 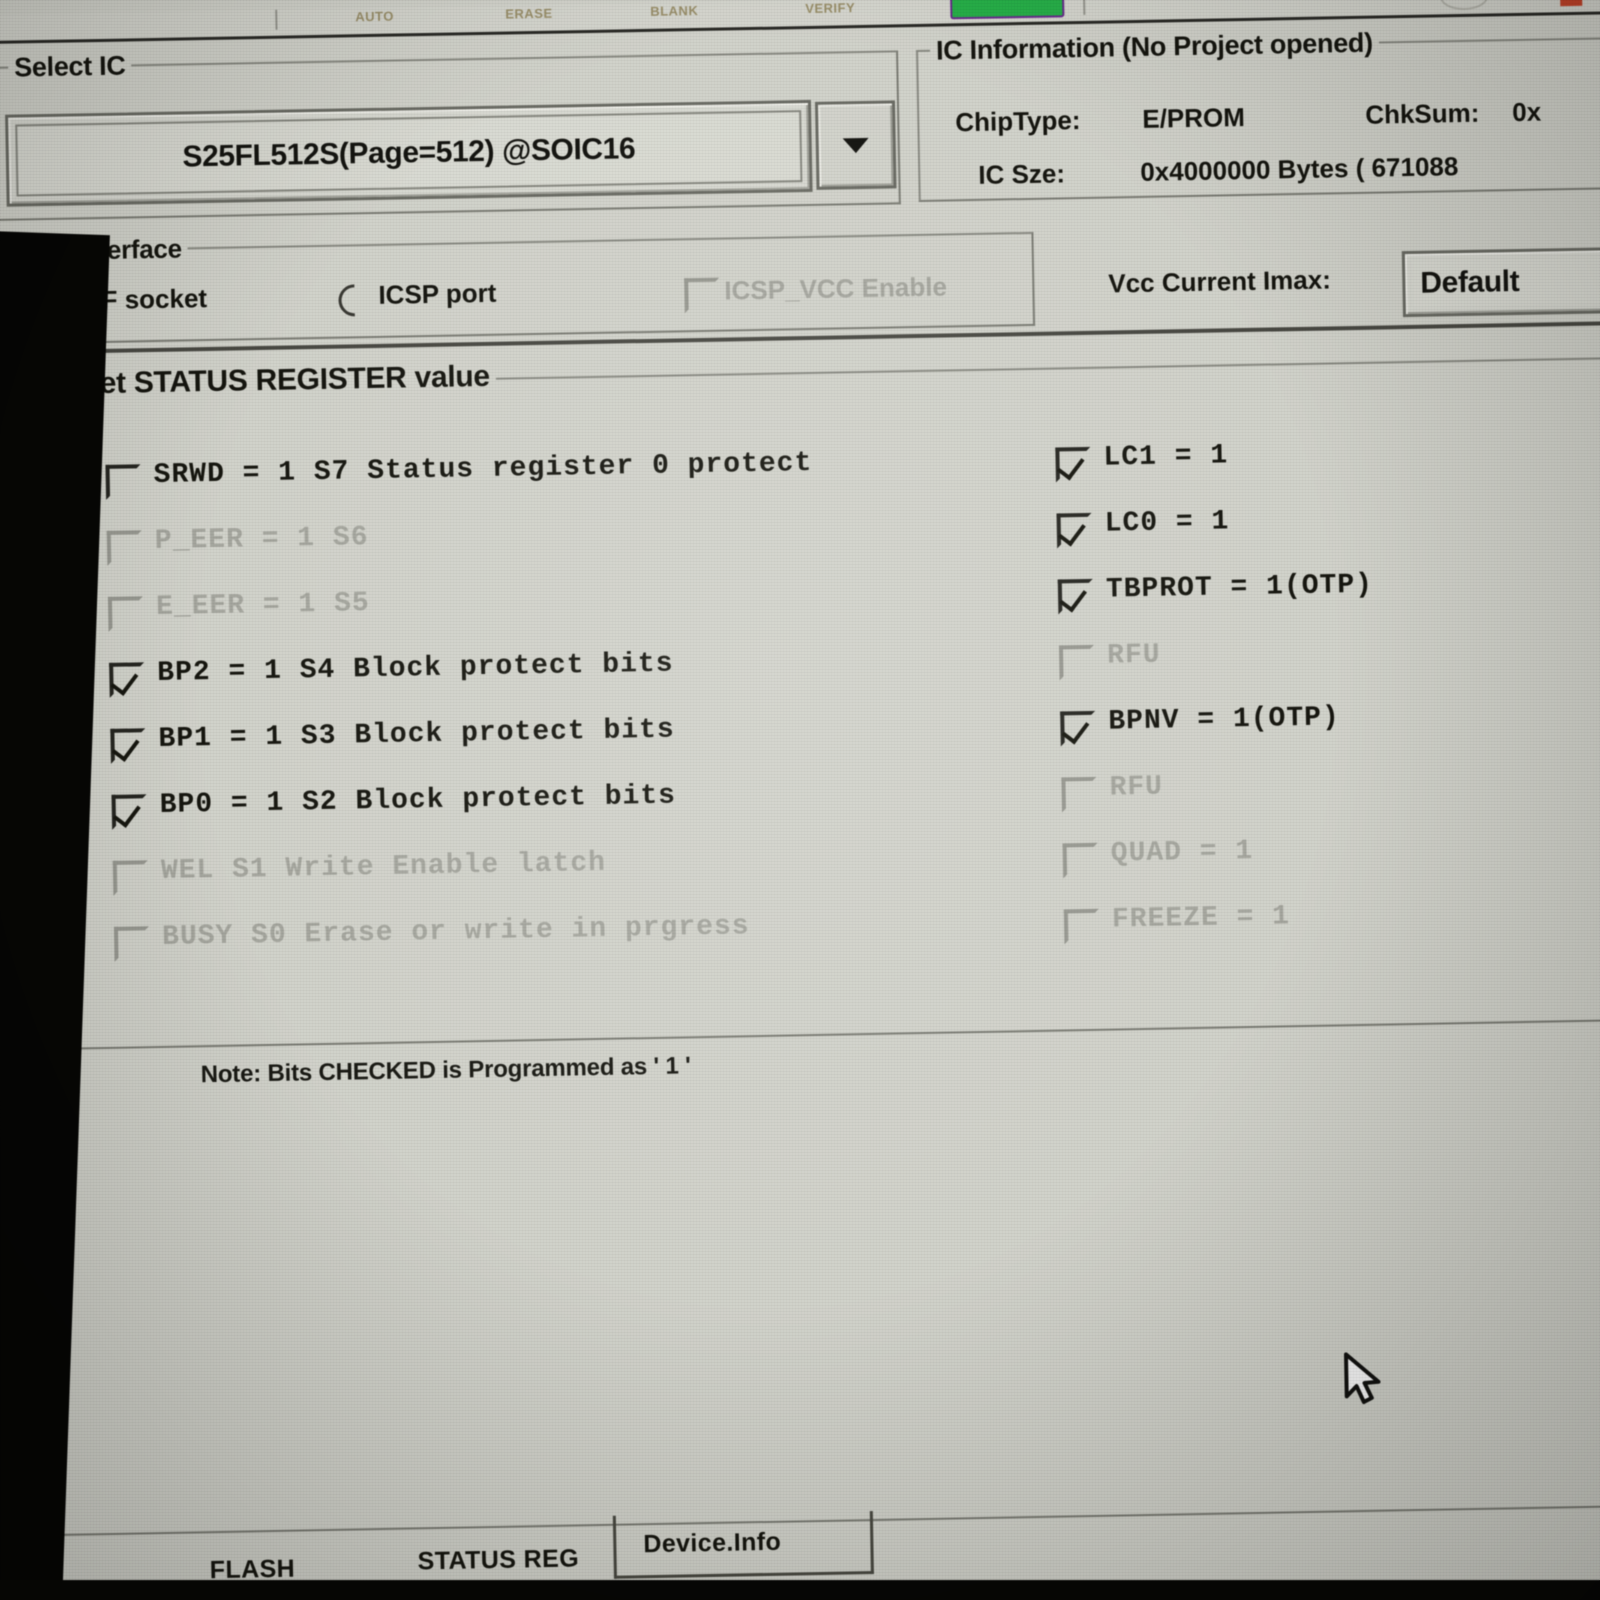 I want to click on checkbox-label-lc0: LC0 = 1, so click(x=1167, y=523).